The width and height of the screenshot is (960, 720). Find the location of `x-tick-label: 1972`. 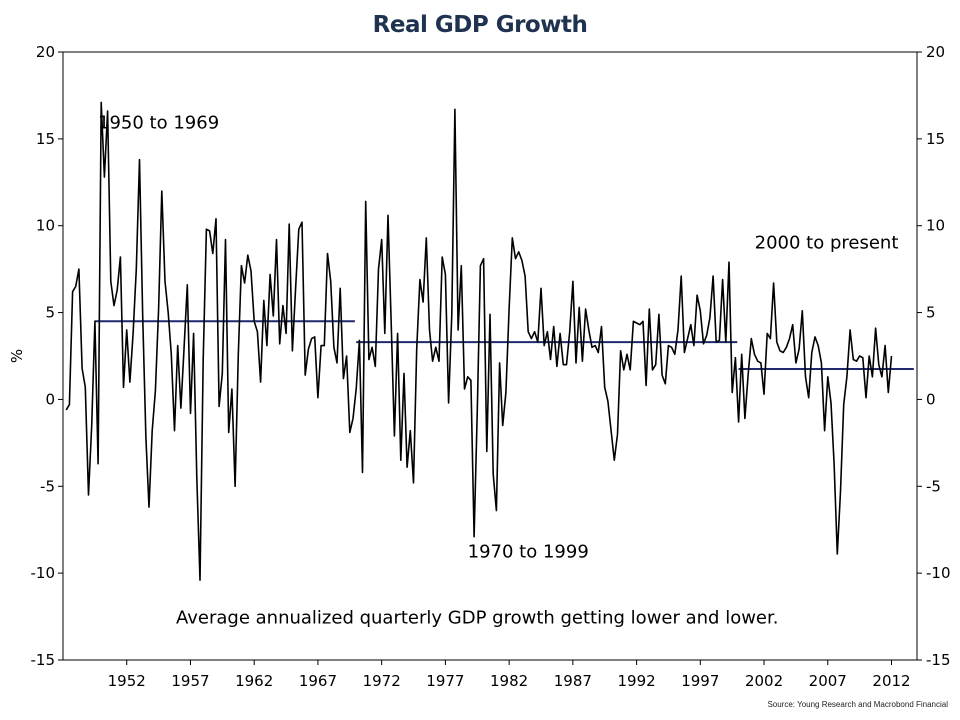

x-tick-label: 1972 is located at coordinates (382, 681).